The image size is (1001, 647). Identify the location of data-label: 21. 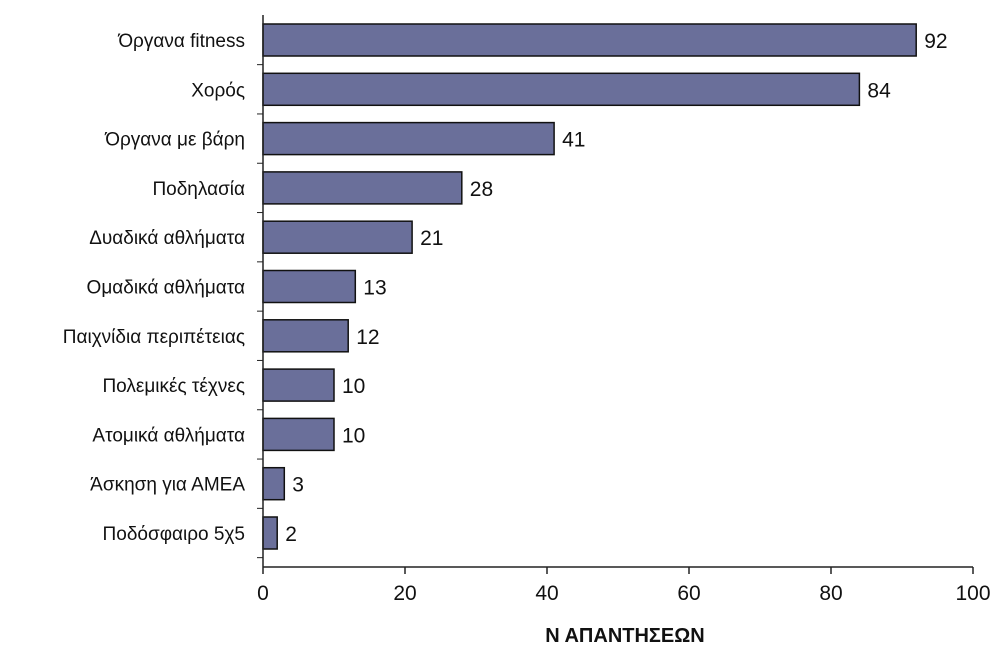
(431, 238).